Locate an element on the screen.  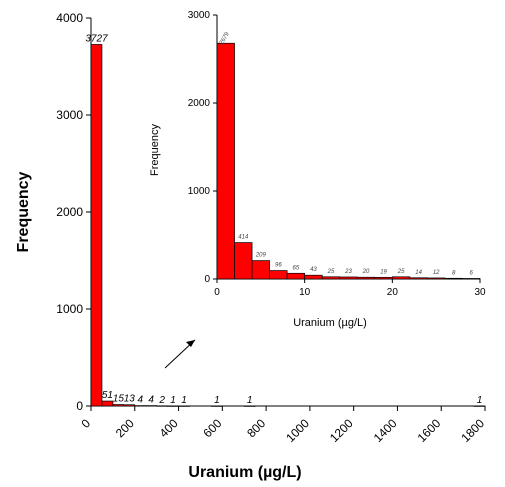
inset-y-tick-label: 3000 is located at coordinates (199, 15).